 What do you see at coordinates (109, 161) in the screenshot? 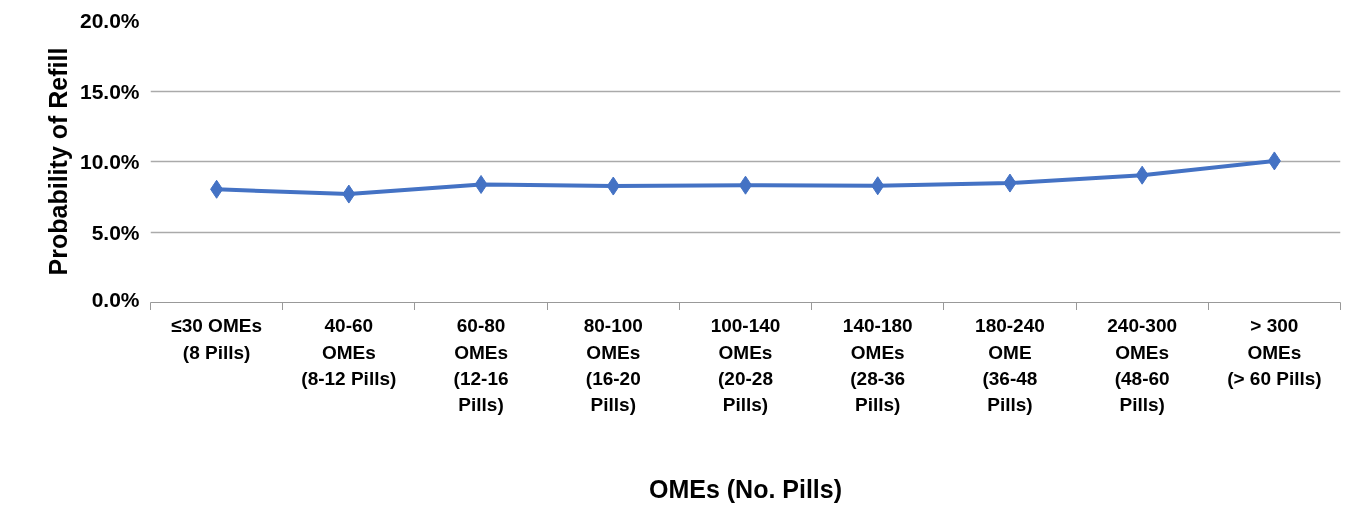
I see `y-tick-label: 10.0%` at bounding box center [109, 161].